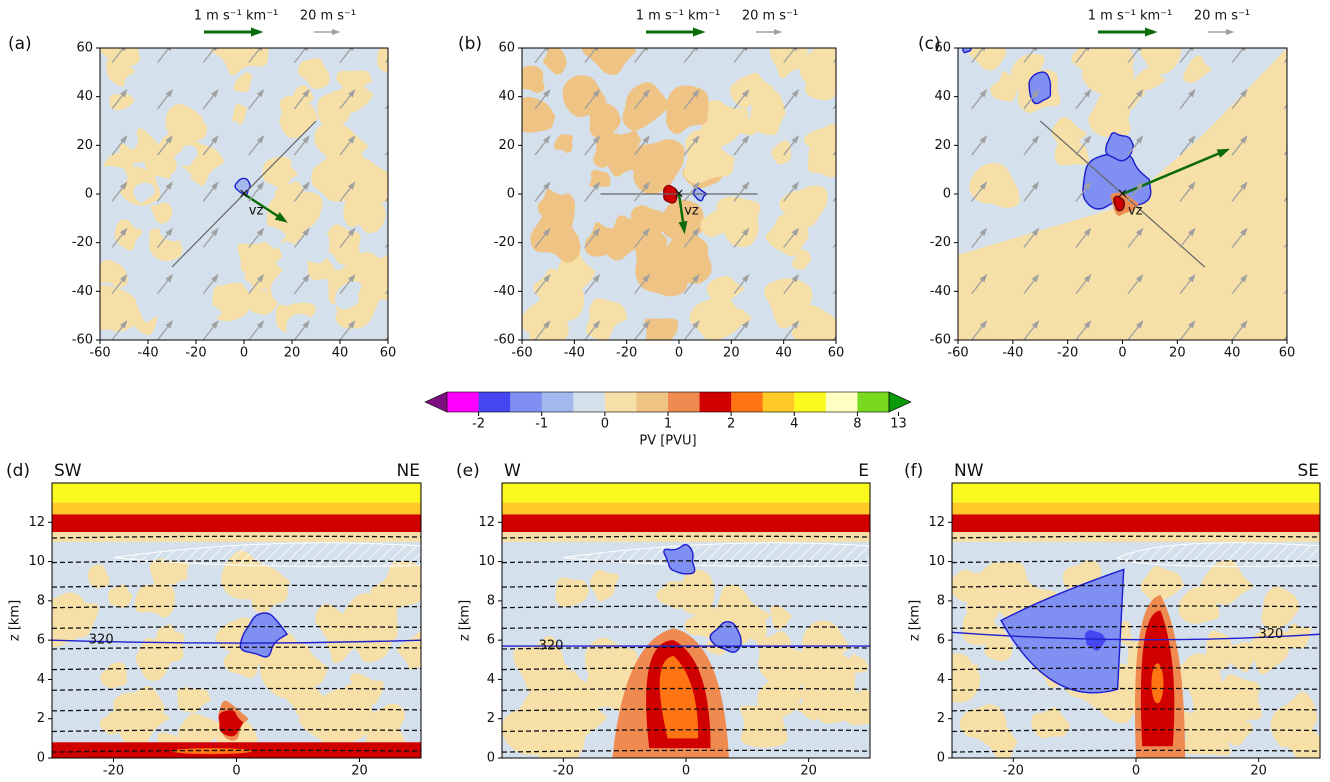 The image size is (1330, 782). I want to click on colorbar-tick-label: -2, so click(478, 424).